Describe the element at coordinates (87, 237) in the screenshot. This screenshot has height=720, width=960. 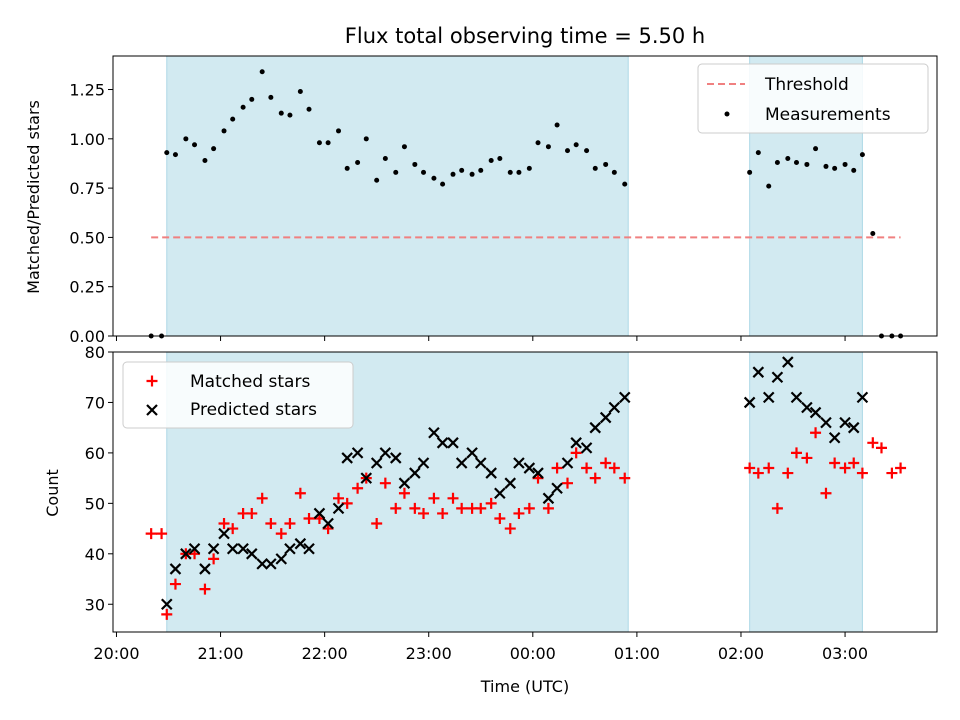
I see `y-tick-label: 0.50` at that location.